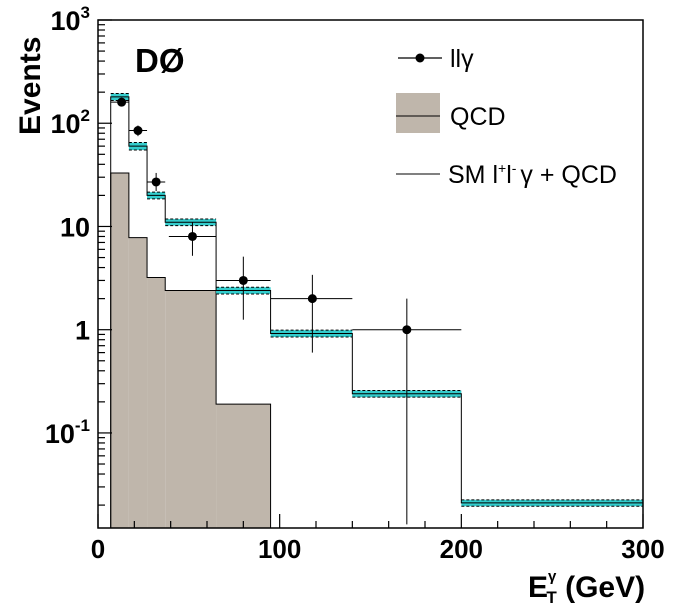 Image resolution: width=683 pixels, height=607 pixels. I want to click on legend-sm-label-sup2: -, so click(514, 168).